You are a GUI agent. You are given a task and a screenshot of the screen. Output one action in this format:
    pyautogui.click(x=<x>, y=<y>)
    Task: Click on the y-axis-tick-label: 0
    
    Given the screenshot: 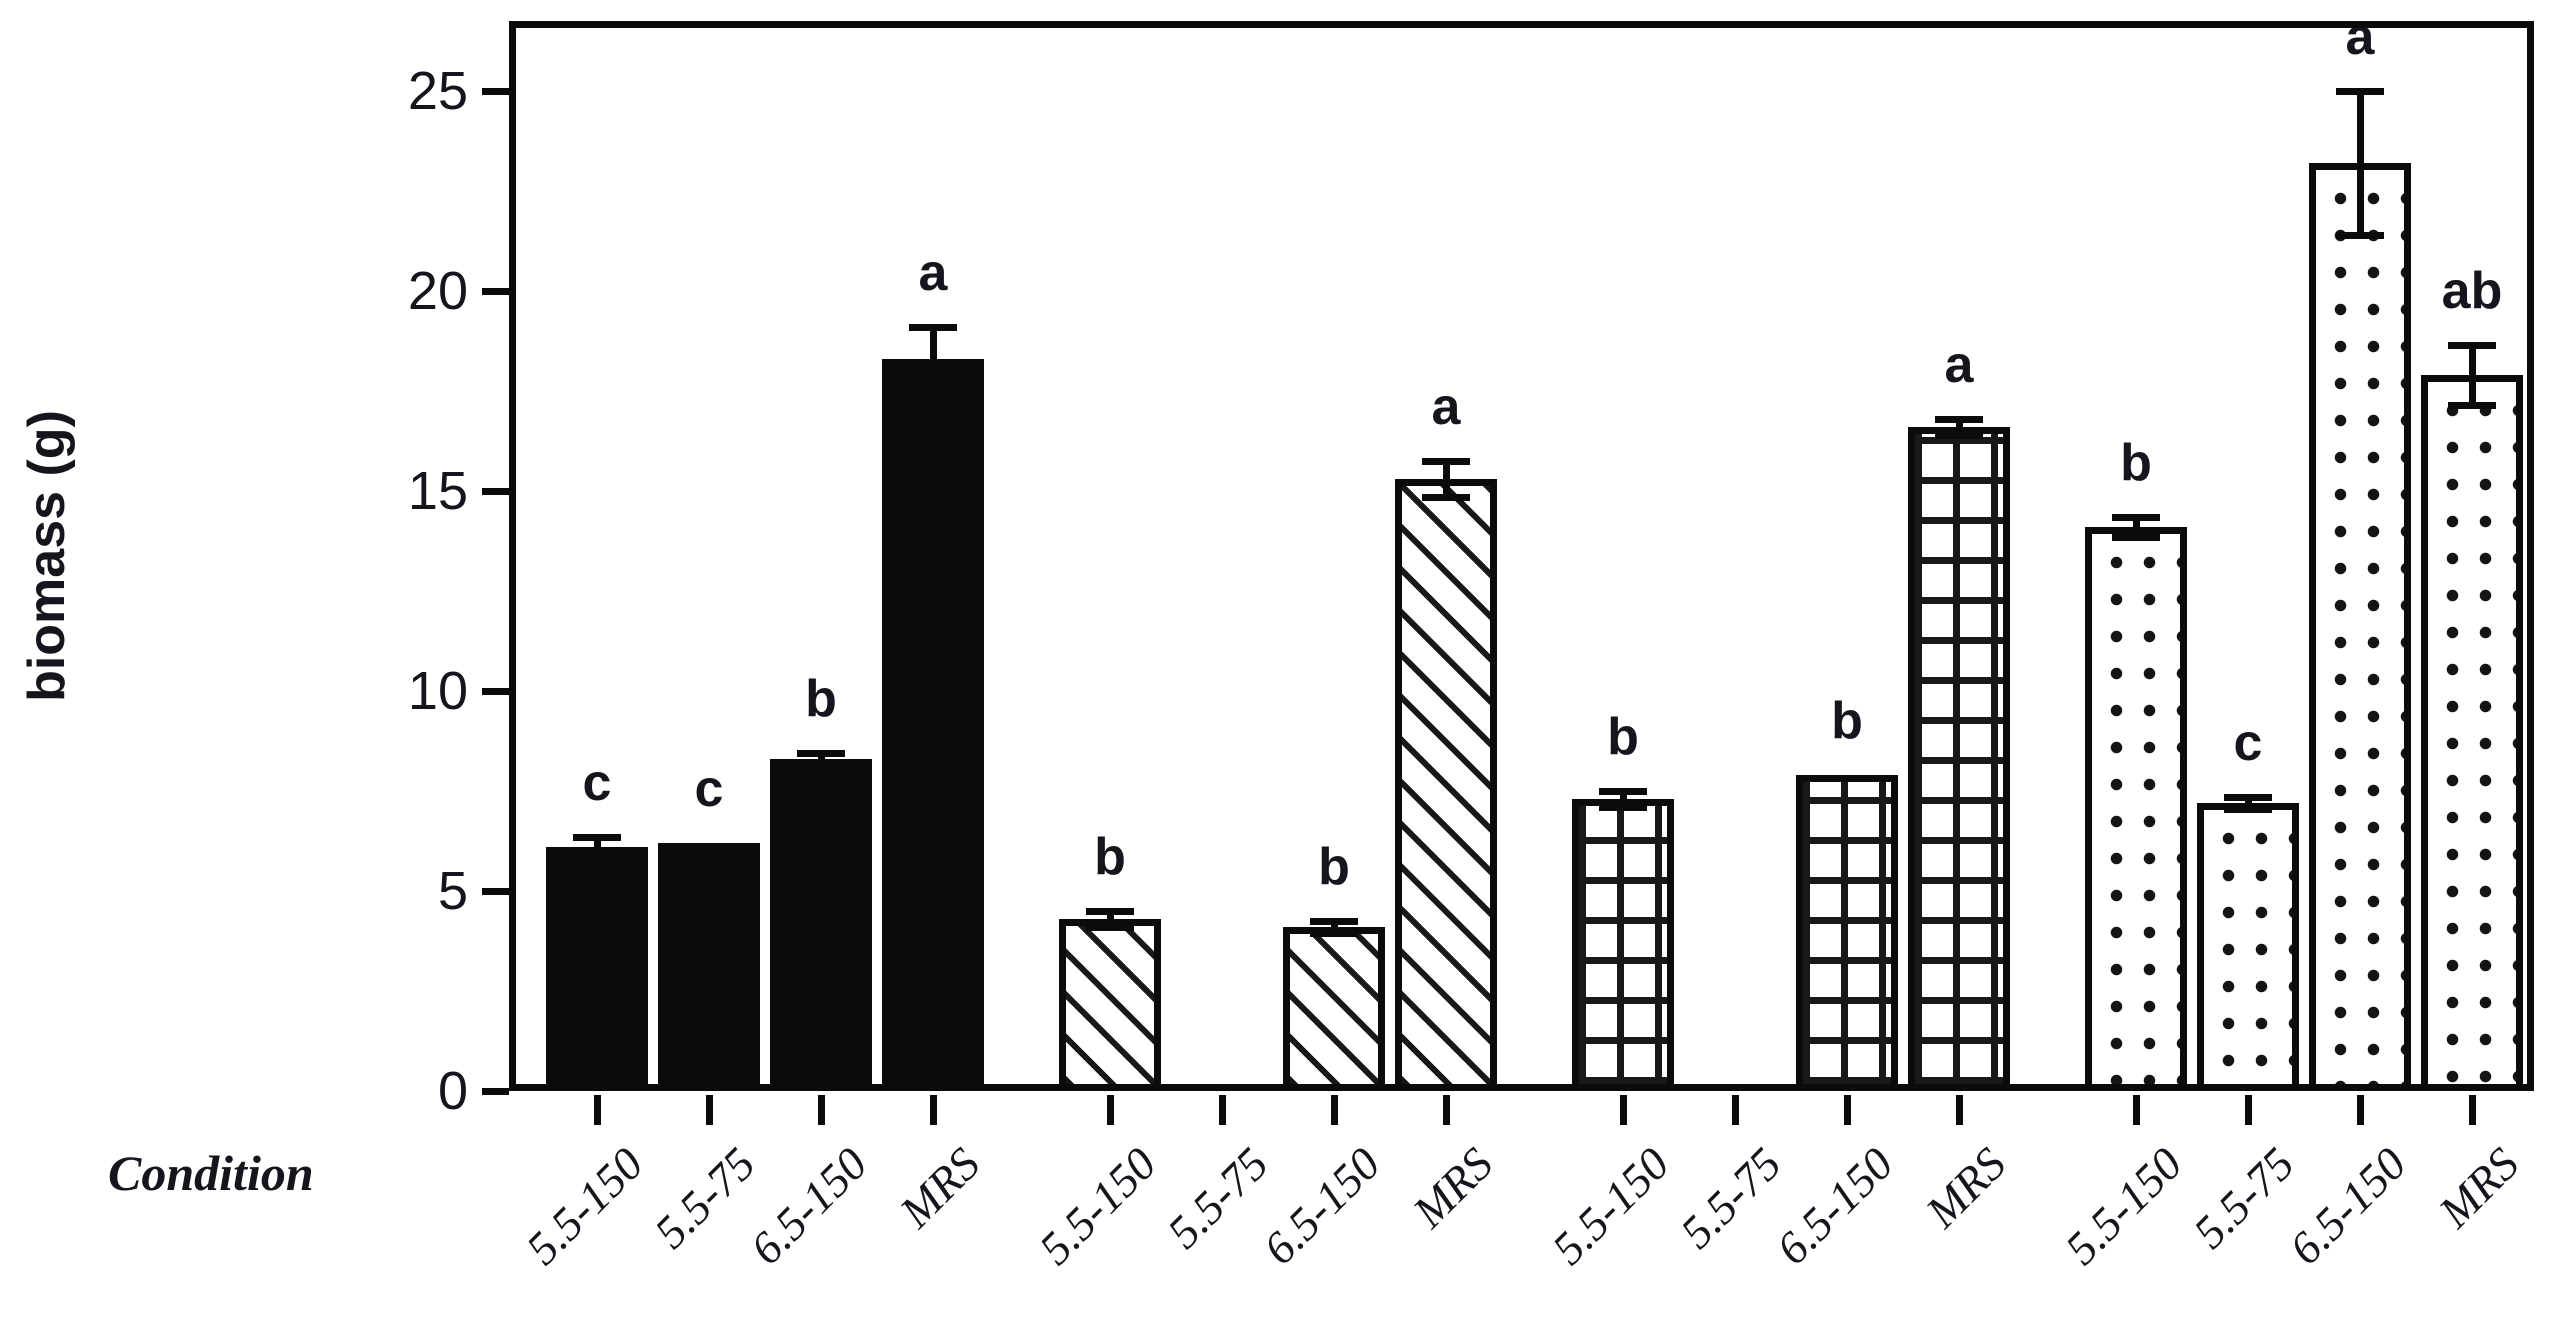 What is the action you would take?
    pyautogui.click(x=452, y=1091)
    